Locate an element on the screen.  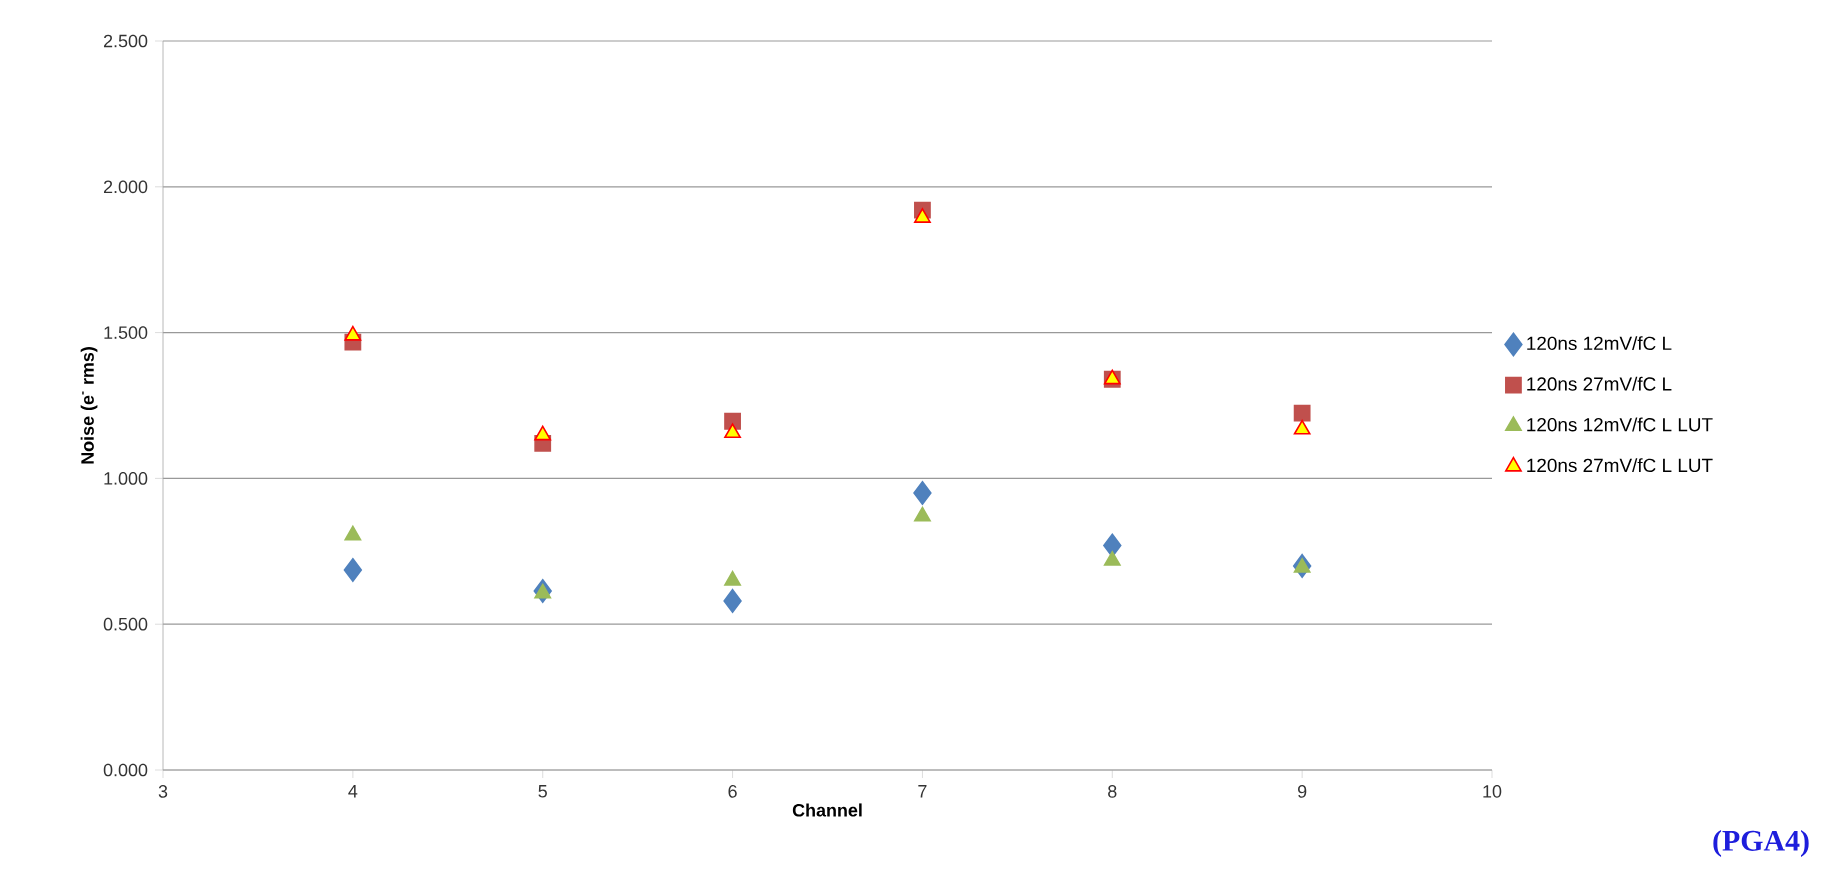
x-axis-title: Channel is located at coordinates (827, 810).